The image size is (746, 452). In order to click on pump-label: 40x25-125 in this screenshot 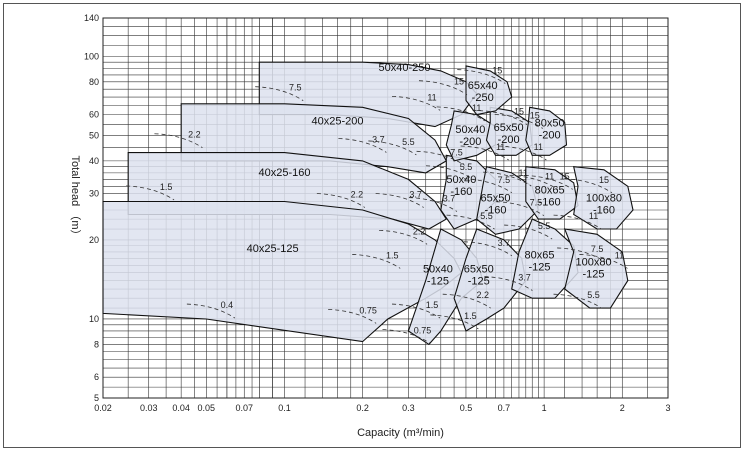, I will do `click(273, 249)`.